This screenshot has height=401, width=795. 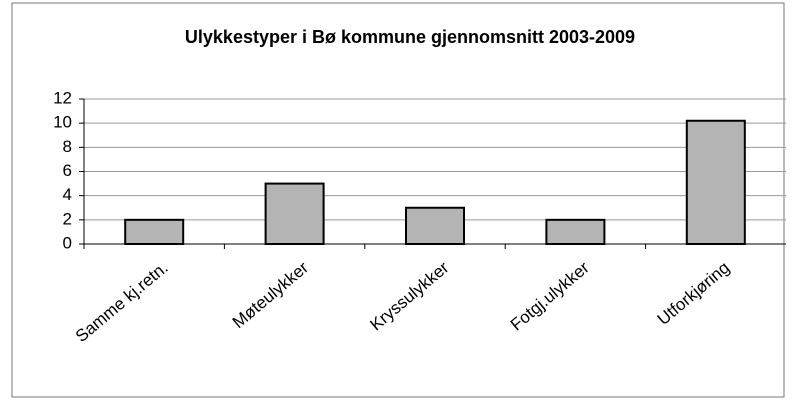 I want to click on y-tick-label: 10, so click(x=62, y=122).